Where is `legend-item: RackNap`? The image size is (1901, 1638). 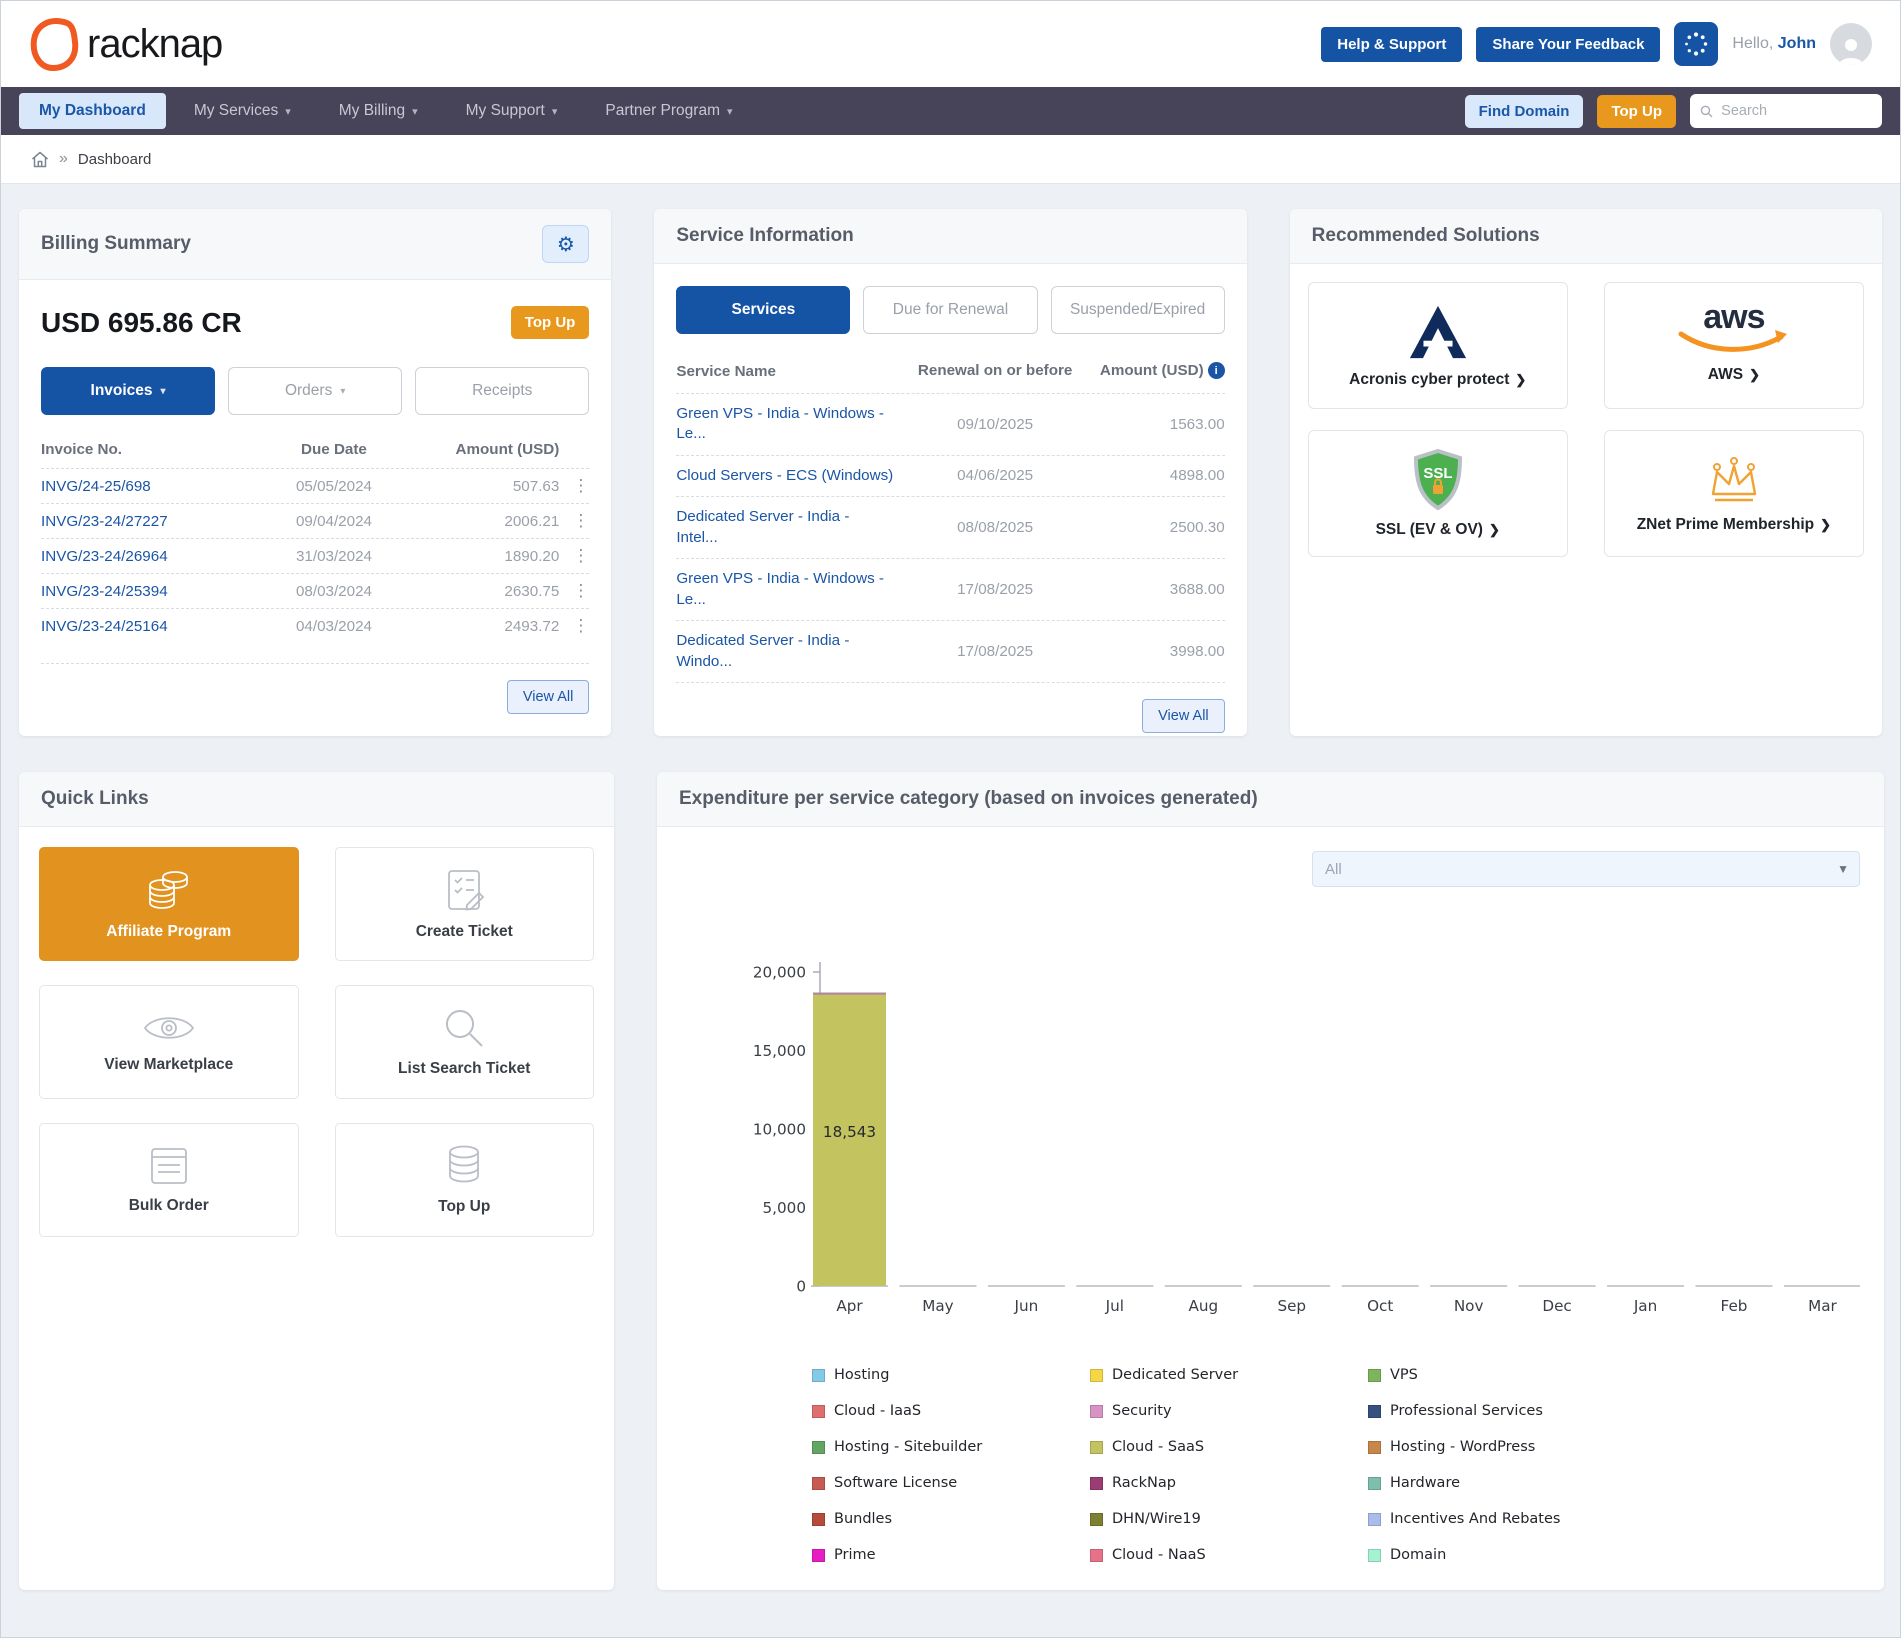
legend-item: RackNap is located at coordinates (1229, 1483).